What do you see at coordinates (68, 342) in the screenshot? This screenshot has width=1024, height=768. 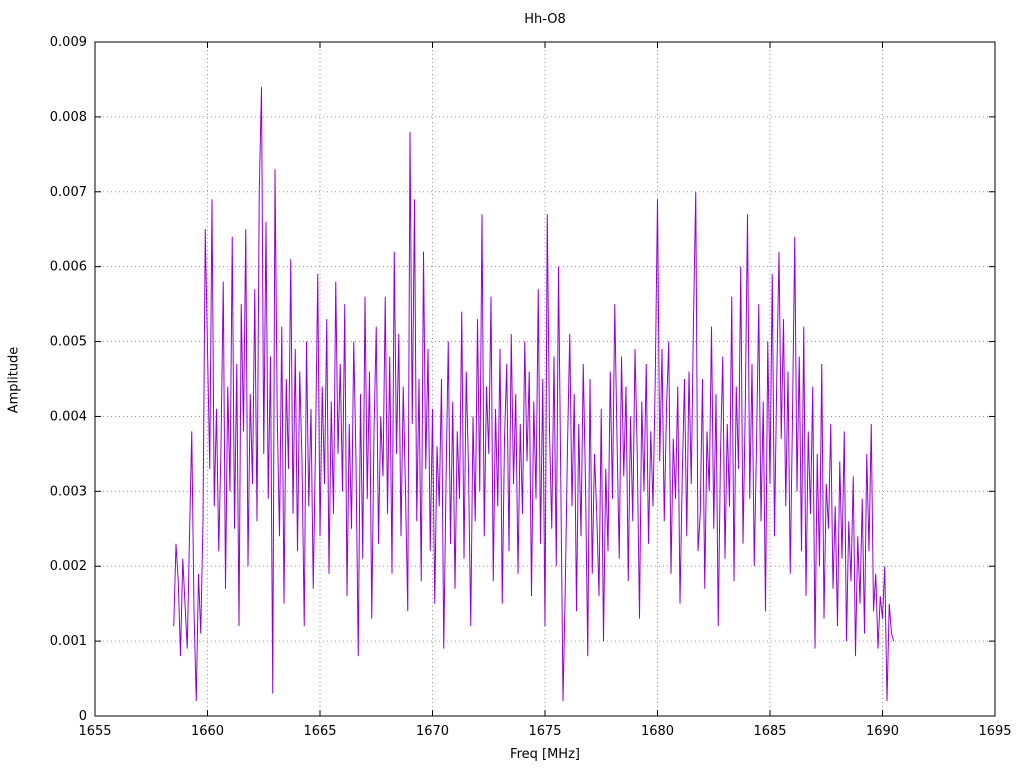 I see `y-tick-label: 0.005` at bounding box center [68, 342].